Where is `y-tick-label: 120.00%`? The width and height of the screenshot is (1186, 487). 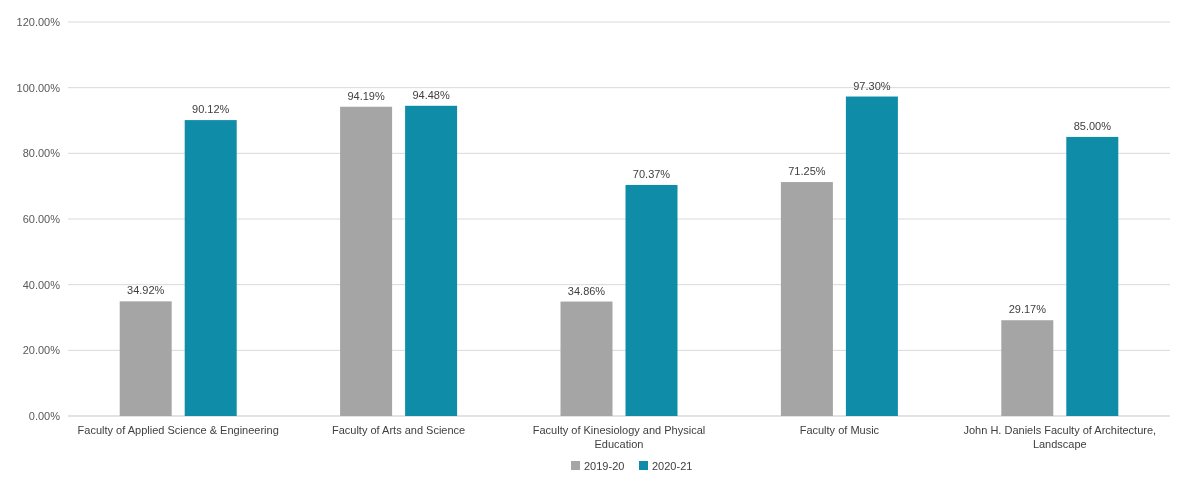 y-tick-label: 120.00% is located at coordinates (38, 21).